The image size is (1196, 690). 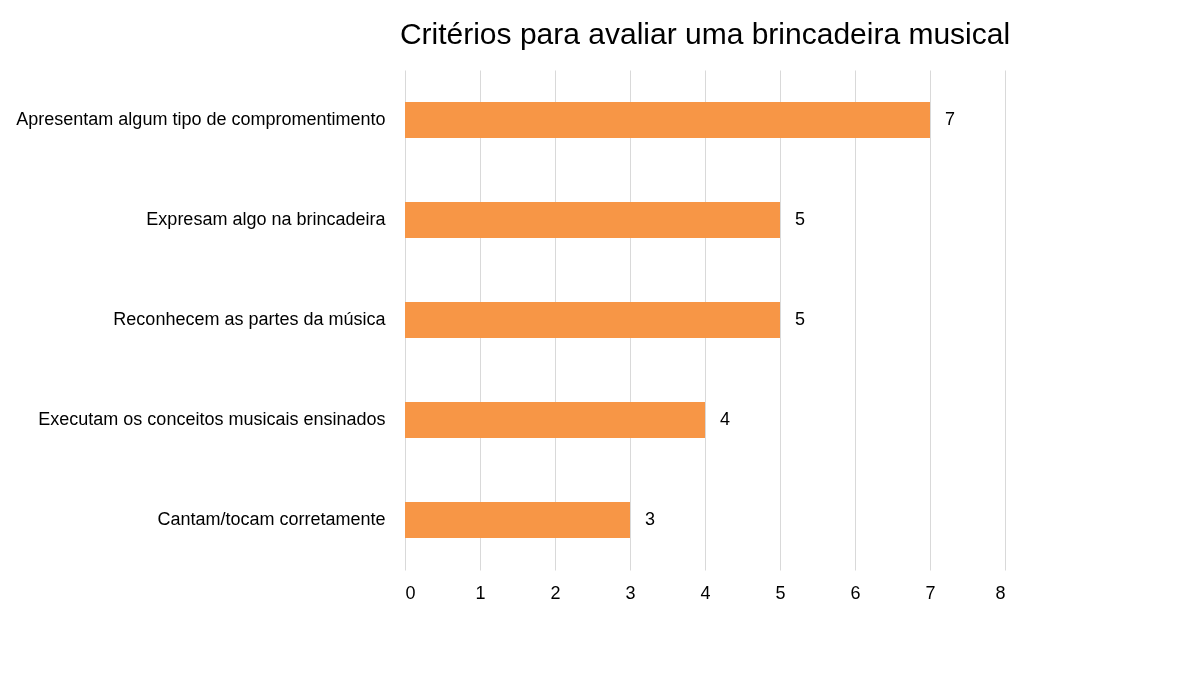 What do you see at coordinates (212, 419) in the screenshot?
I see `y-tick-label: Executam os conceitos musicais ensinados` at bounding box center [212, 419].